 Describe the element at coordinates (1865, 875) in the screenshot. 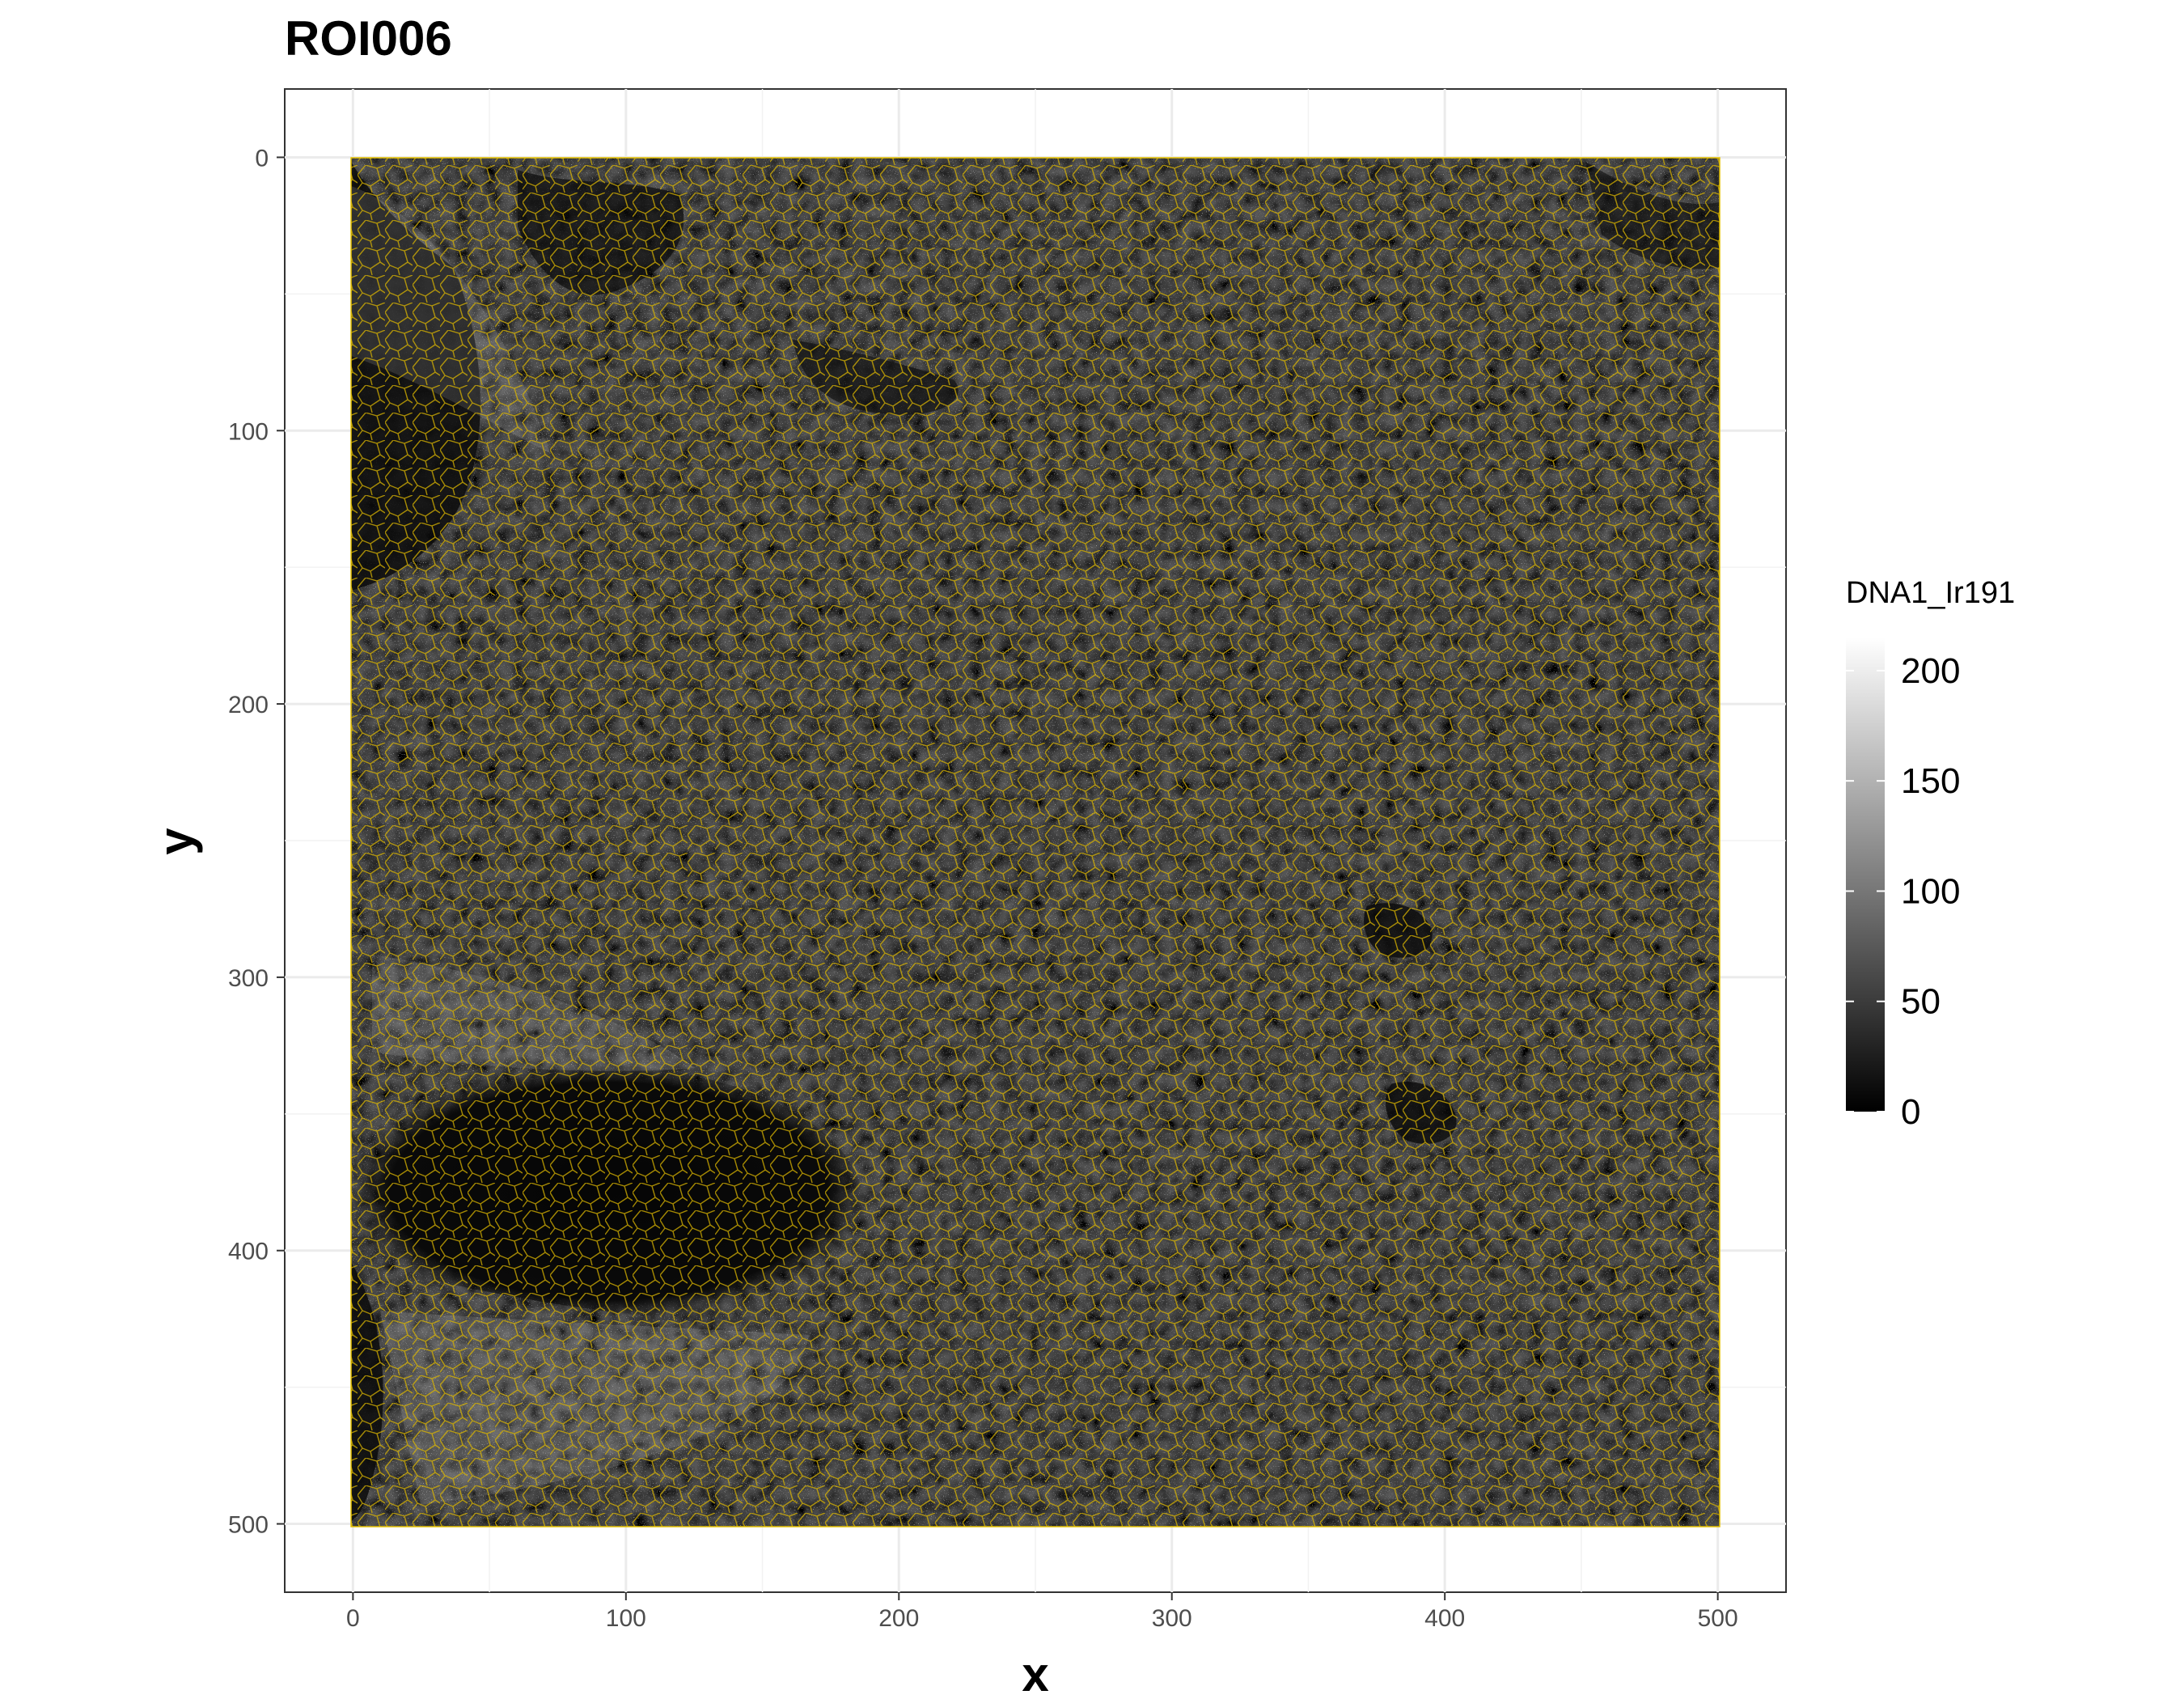

I see `colorbar` at that location.